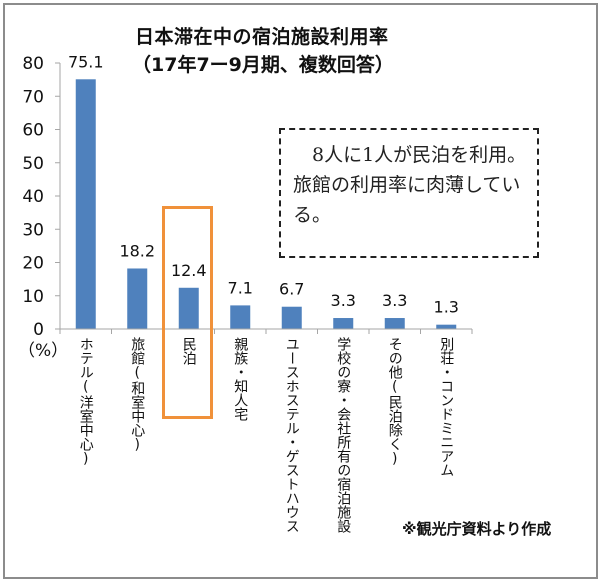  Describe the element at coordinates (446, 307) in the screenshot. I see `data-label: 1.3` at that location.